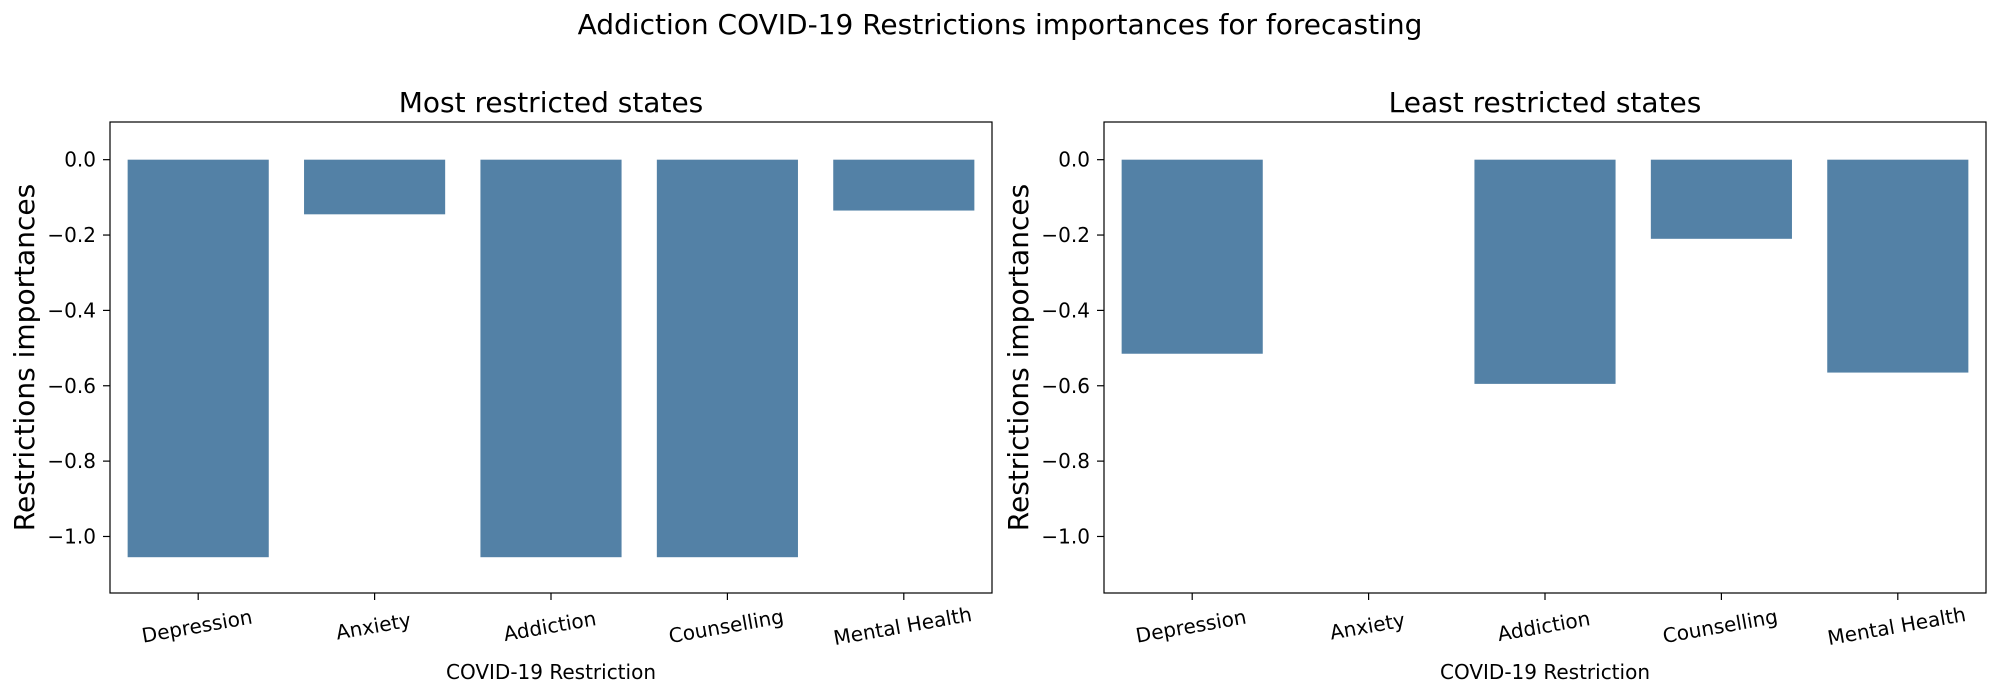 The height and width of the screenshot is (700, 2000). Describe the element at coordinates (1545, 102) in the screenshot. I see `chart-title: Least restricted states` at that location.